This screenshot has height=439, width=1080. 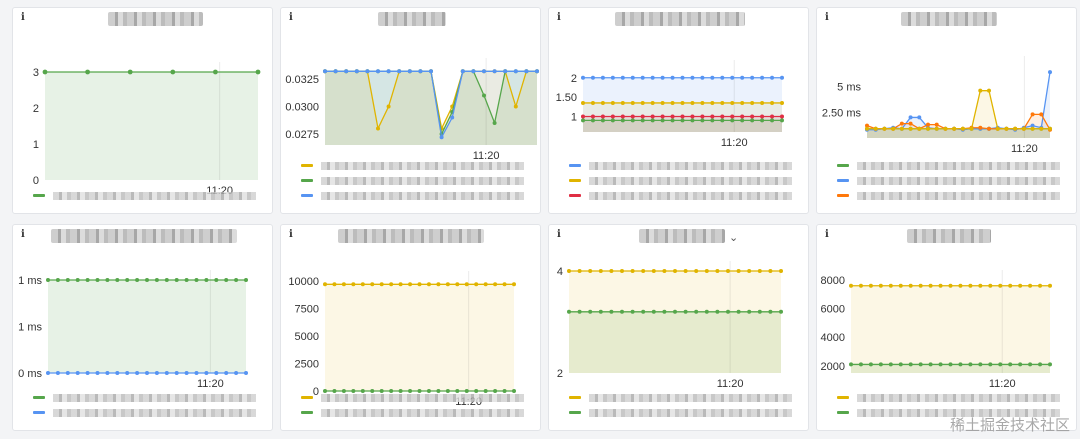 I want to click on chart-panel: i 1 1.50 2 11:20, so click(x=678, y=110).